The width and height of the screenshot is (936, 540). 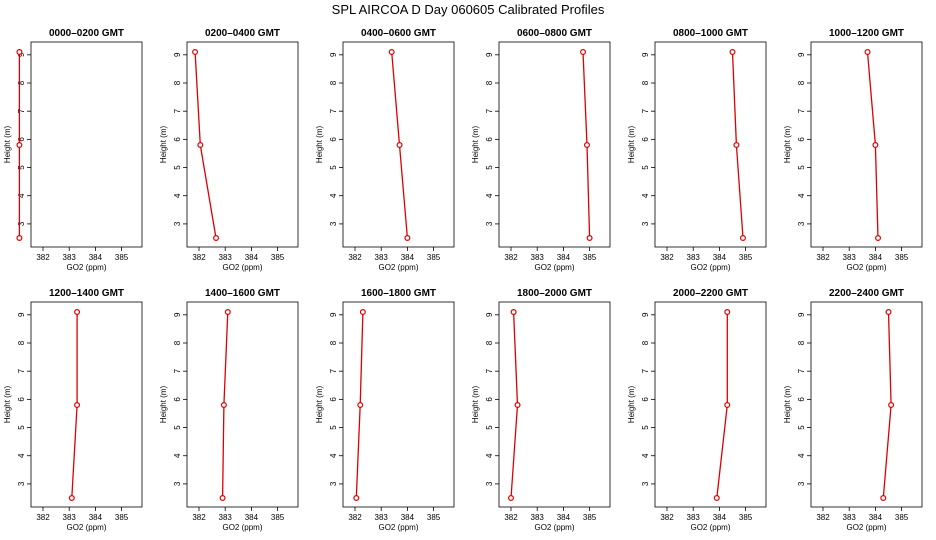 I want to click on panel-title: 0800–1000 GMT, so click(x=710, y=33).